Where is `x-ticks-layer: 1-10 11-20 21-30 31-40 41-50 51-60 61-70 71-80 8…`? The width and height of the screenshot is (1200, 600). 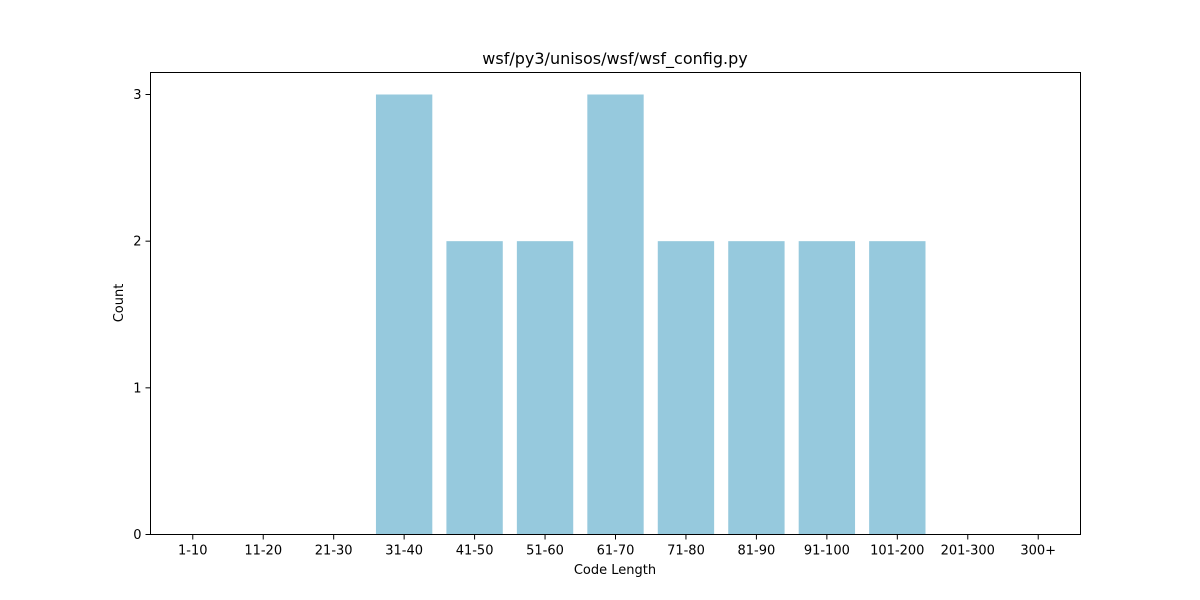 x-ticks-layer: 1-10 11-20 21-30 31-40 41-50 51-60 61-70 71-80 8… is located at coordinates (617, 546).